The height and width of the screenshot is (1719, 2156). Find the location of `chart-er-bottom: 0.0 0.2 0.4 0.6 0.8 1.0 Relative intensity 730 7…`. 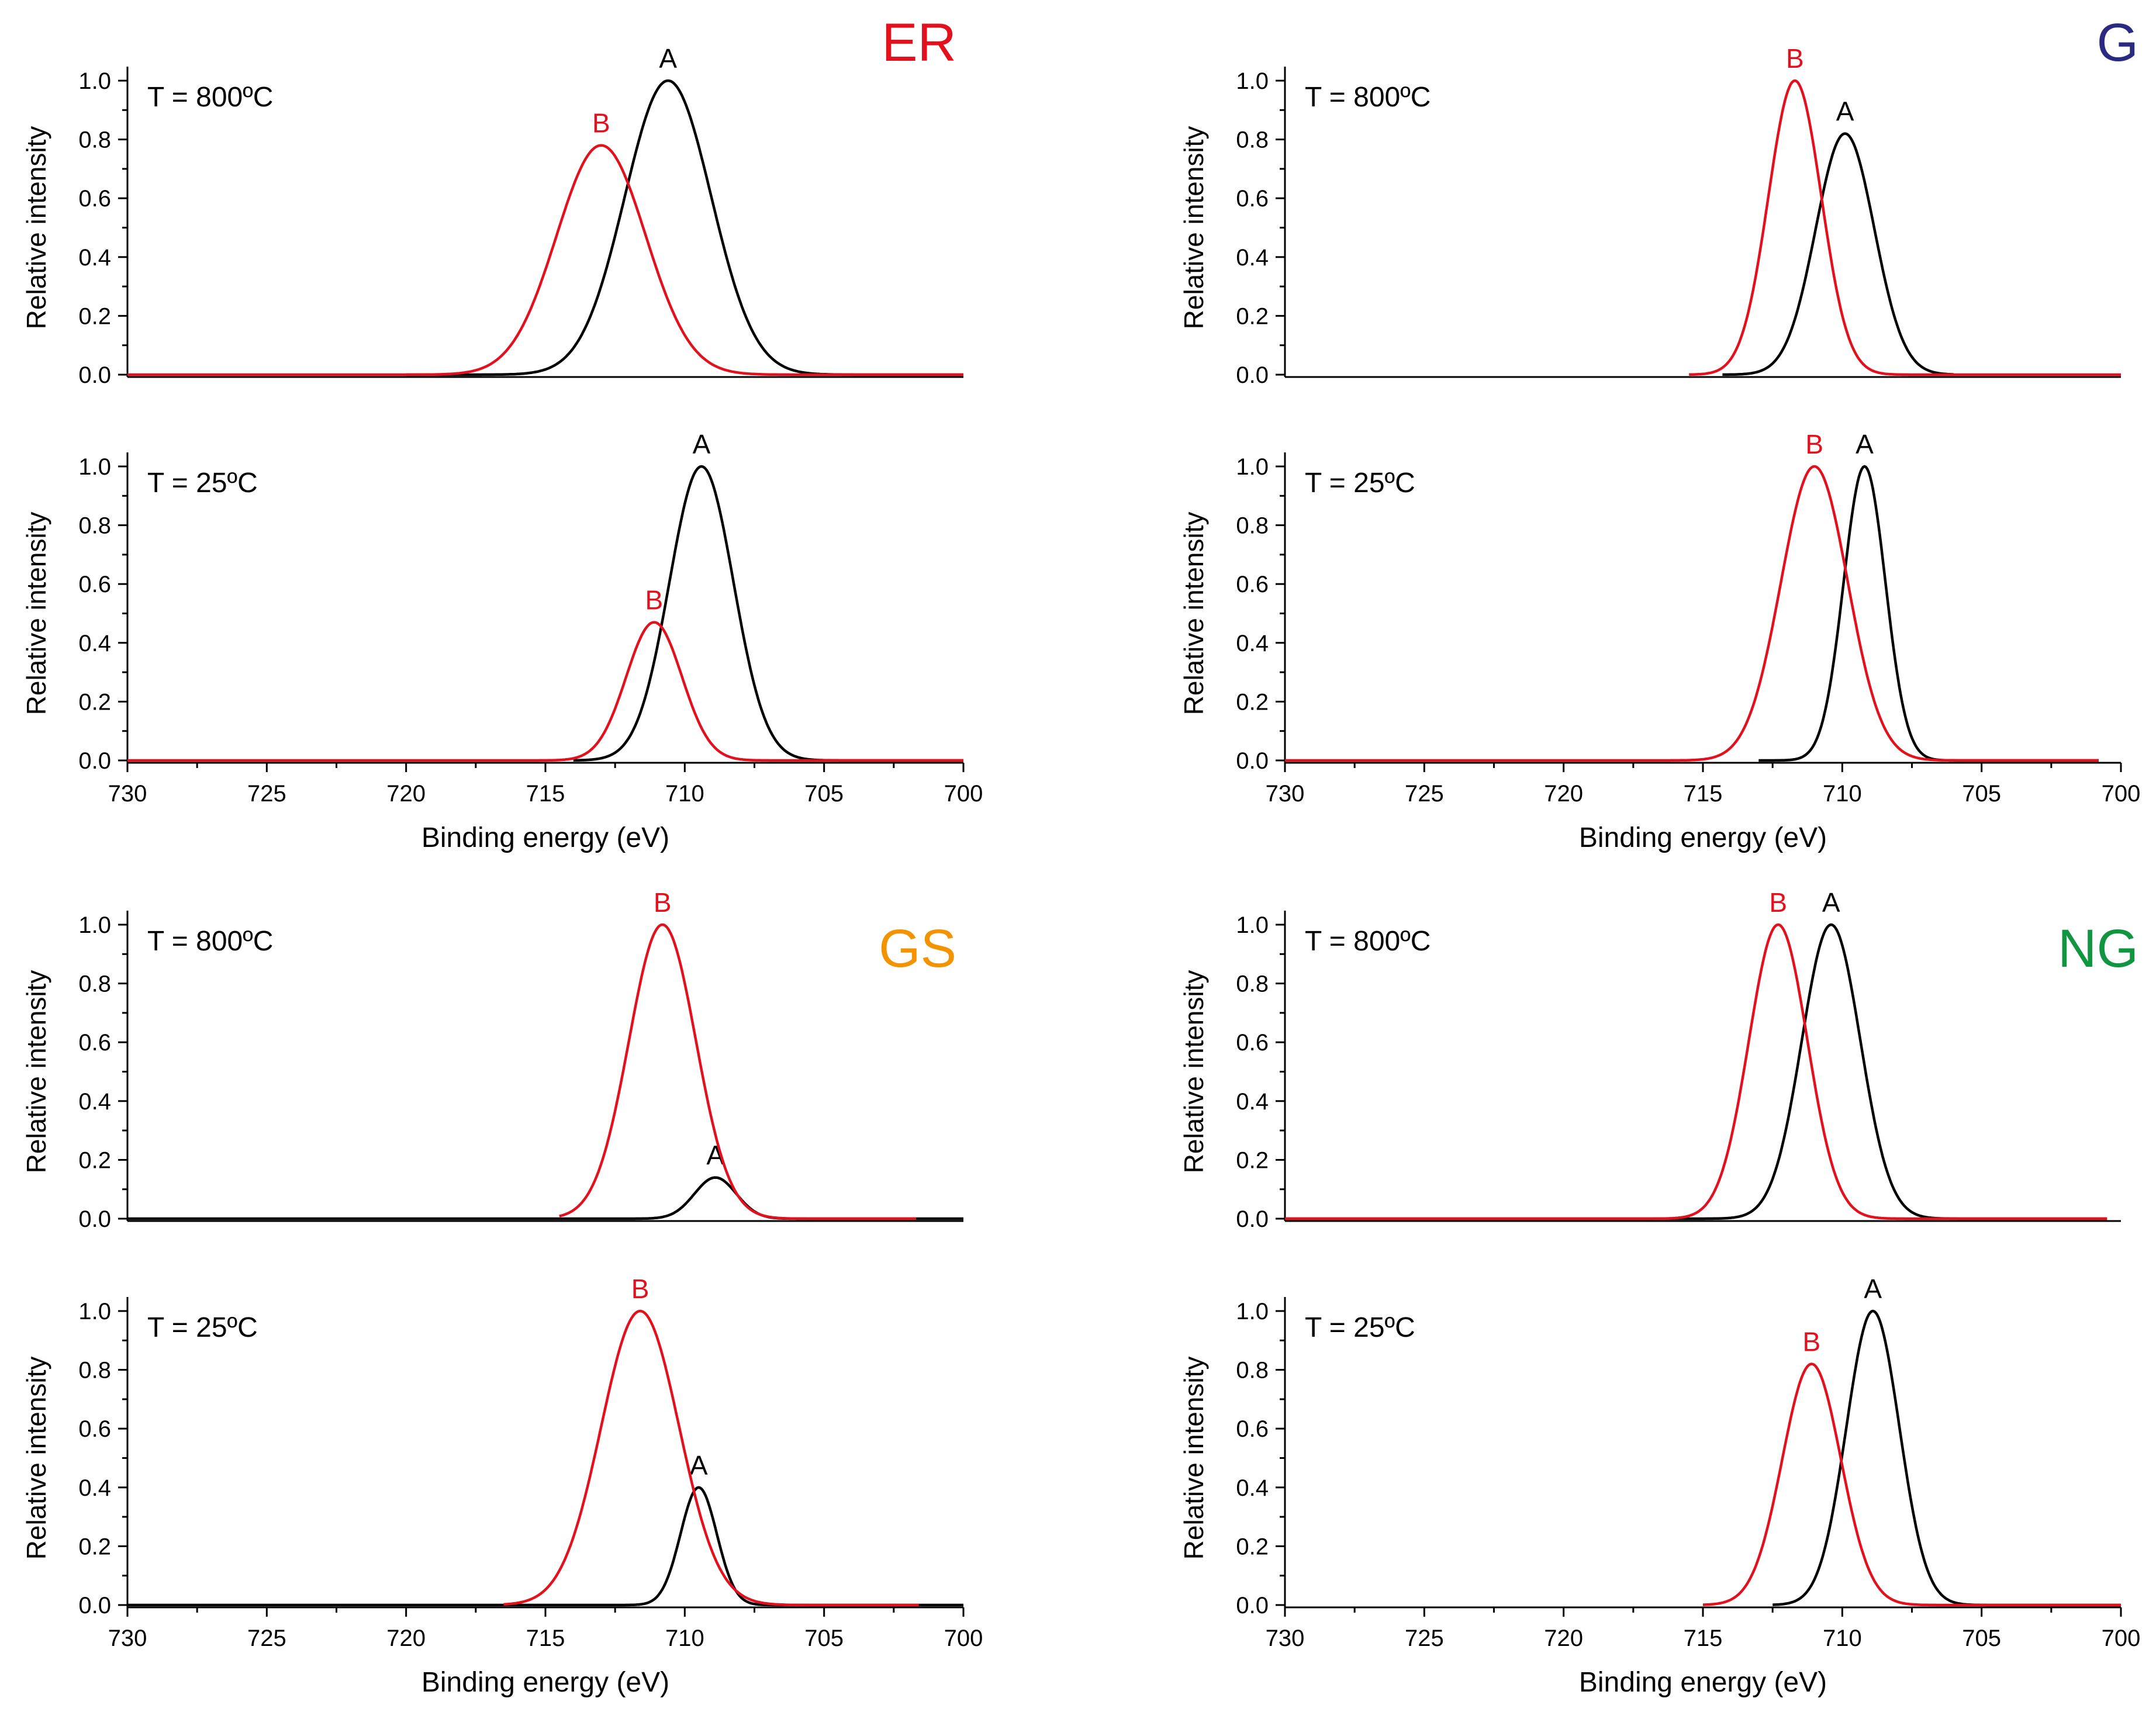

chart-er-bottom: 0.0 0.2 0.4 0.6 0.8 1.0 Relative intensity 730 7… is located at coordinates (502, 641).